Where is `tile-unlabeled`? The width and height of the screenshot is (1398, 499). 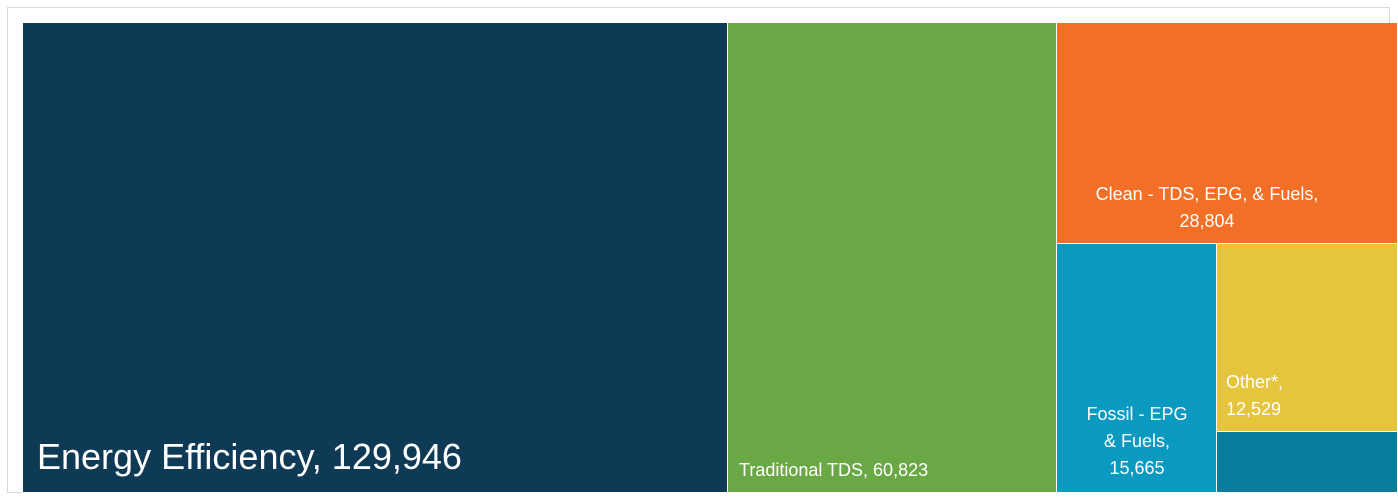
tile-unlabeled is located at coordinates (1307, 462).